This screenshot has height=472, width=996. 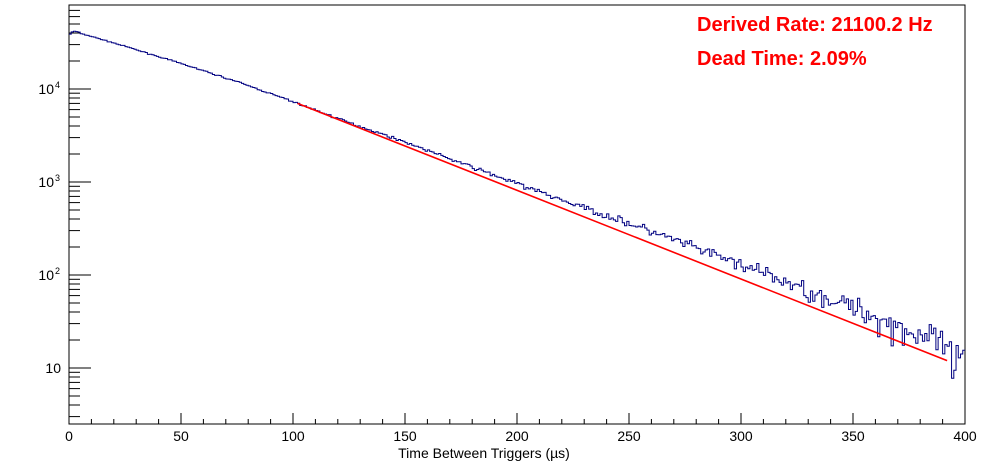 I want to click on x-axis: 0 50 100 150 200 250 300 350 400, so click(x=521, y=428).